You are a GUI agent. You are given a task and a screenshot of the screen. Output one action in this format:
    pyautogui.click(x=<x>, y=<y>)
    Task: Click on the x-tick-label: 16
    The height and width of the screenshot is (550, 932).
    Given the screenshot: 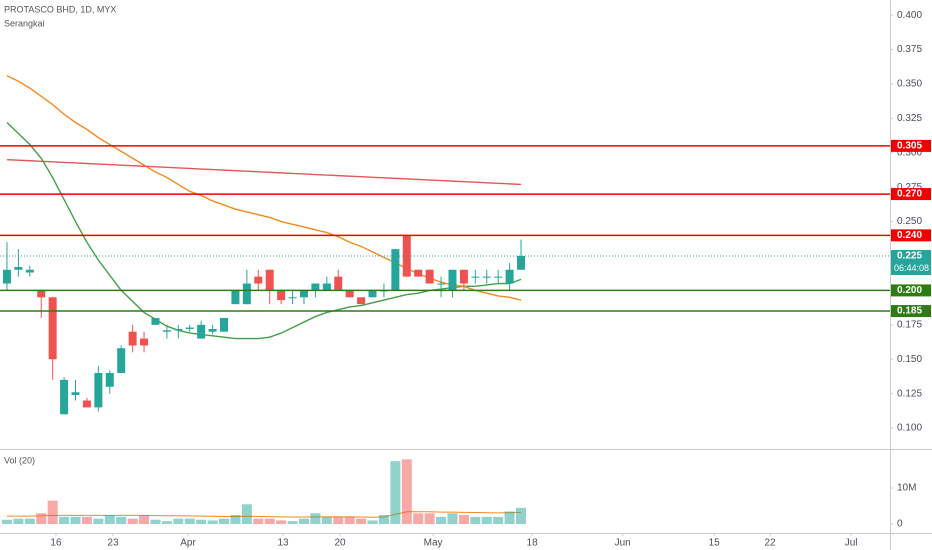 What is the action you would take?
    pyautogui.click(x=56, y=543)
    